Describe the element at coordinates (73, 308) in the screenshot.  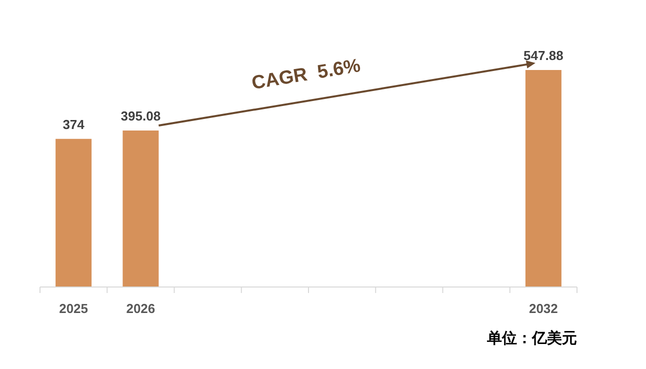
I see `x-tick-label: 2025` at that location.